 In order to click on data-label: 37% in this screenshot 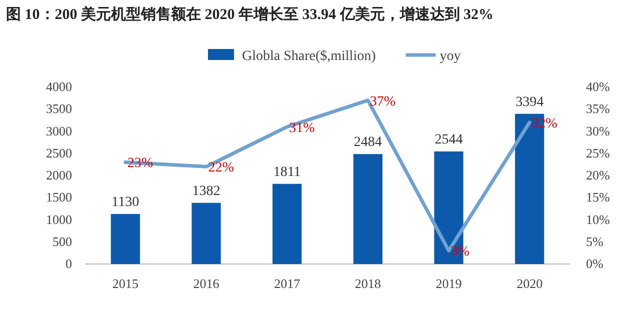, I will do `click(383, 102)`.